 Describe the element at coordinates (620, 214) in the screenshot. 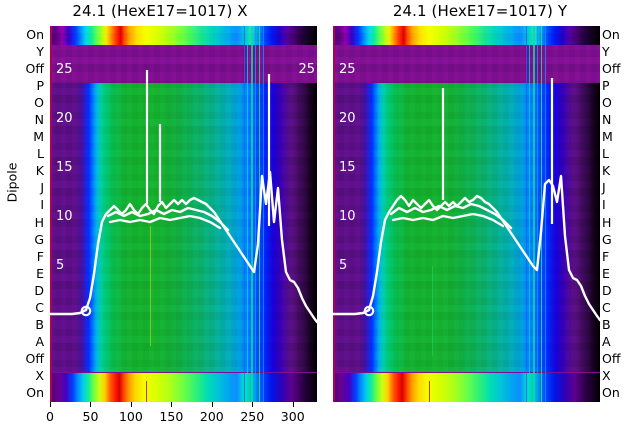

I see `right-category-axis: On Y Off P O N M L K J I H G F E D C B A Off X On` at that location.